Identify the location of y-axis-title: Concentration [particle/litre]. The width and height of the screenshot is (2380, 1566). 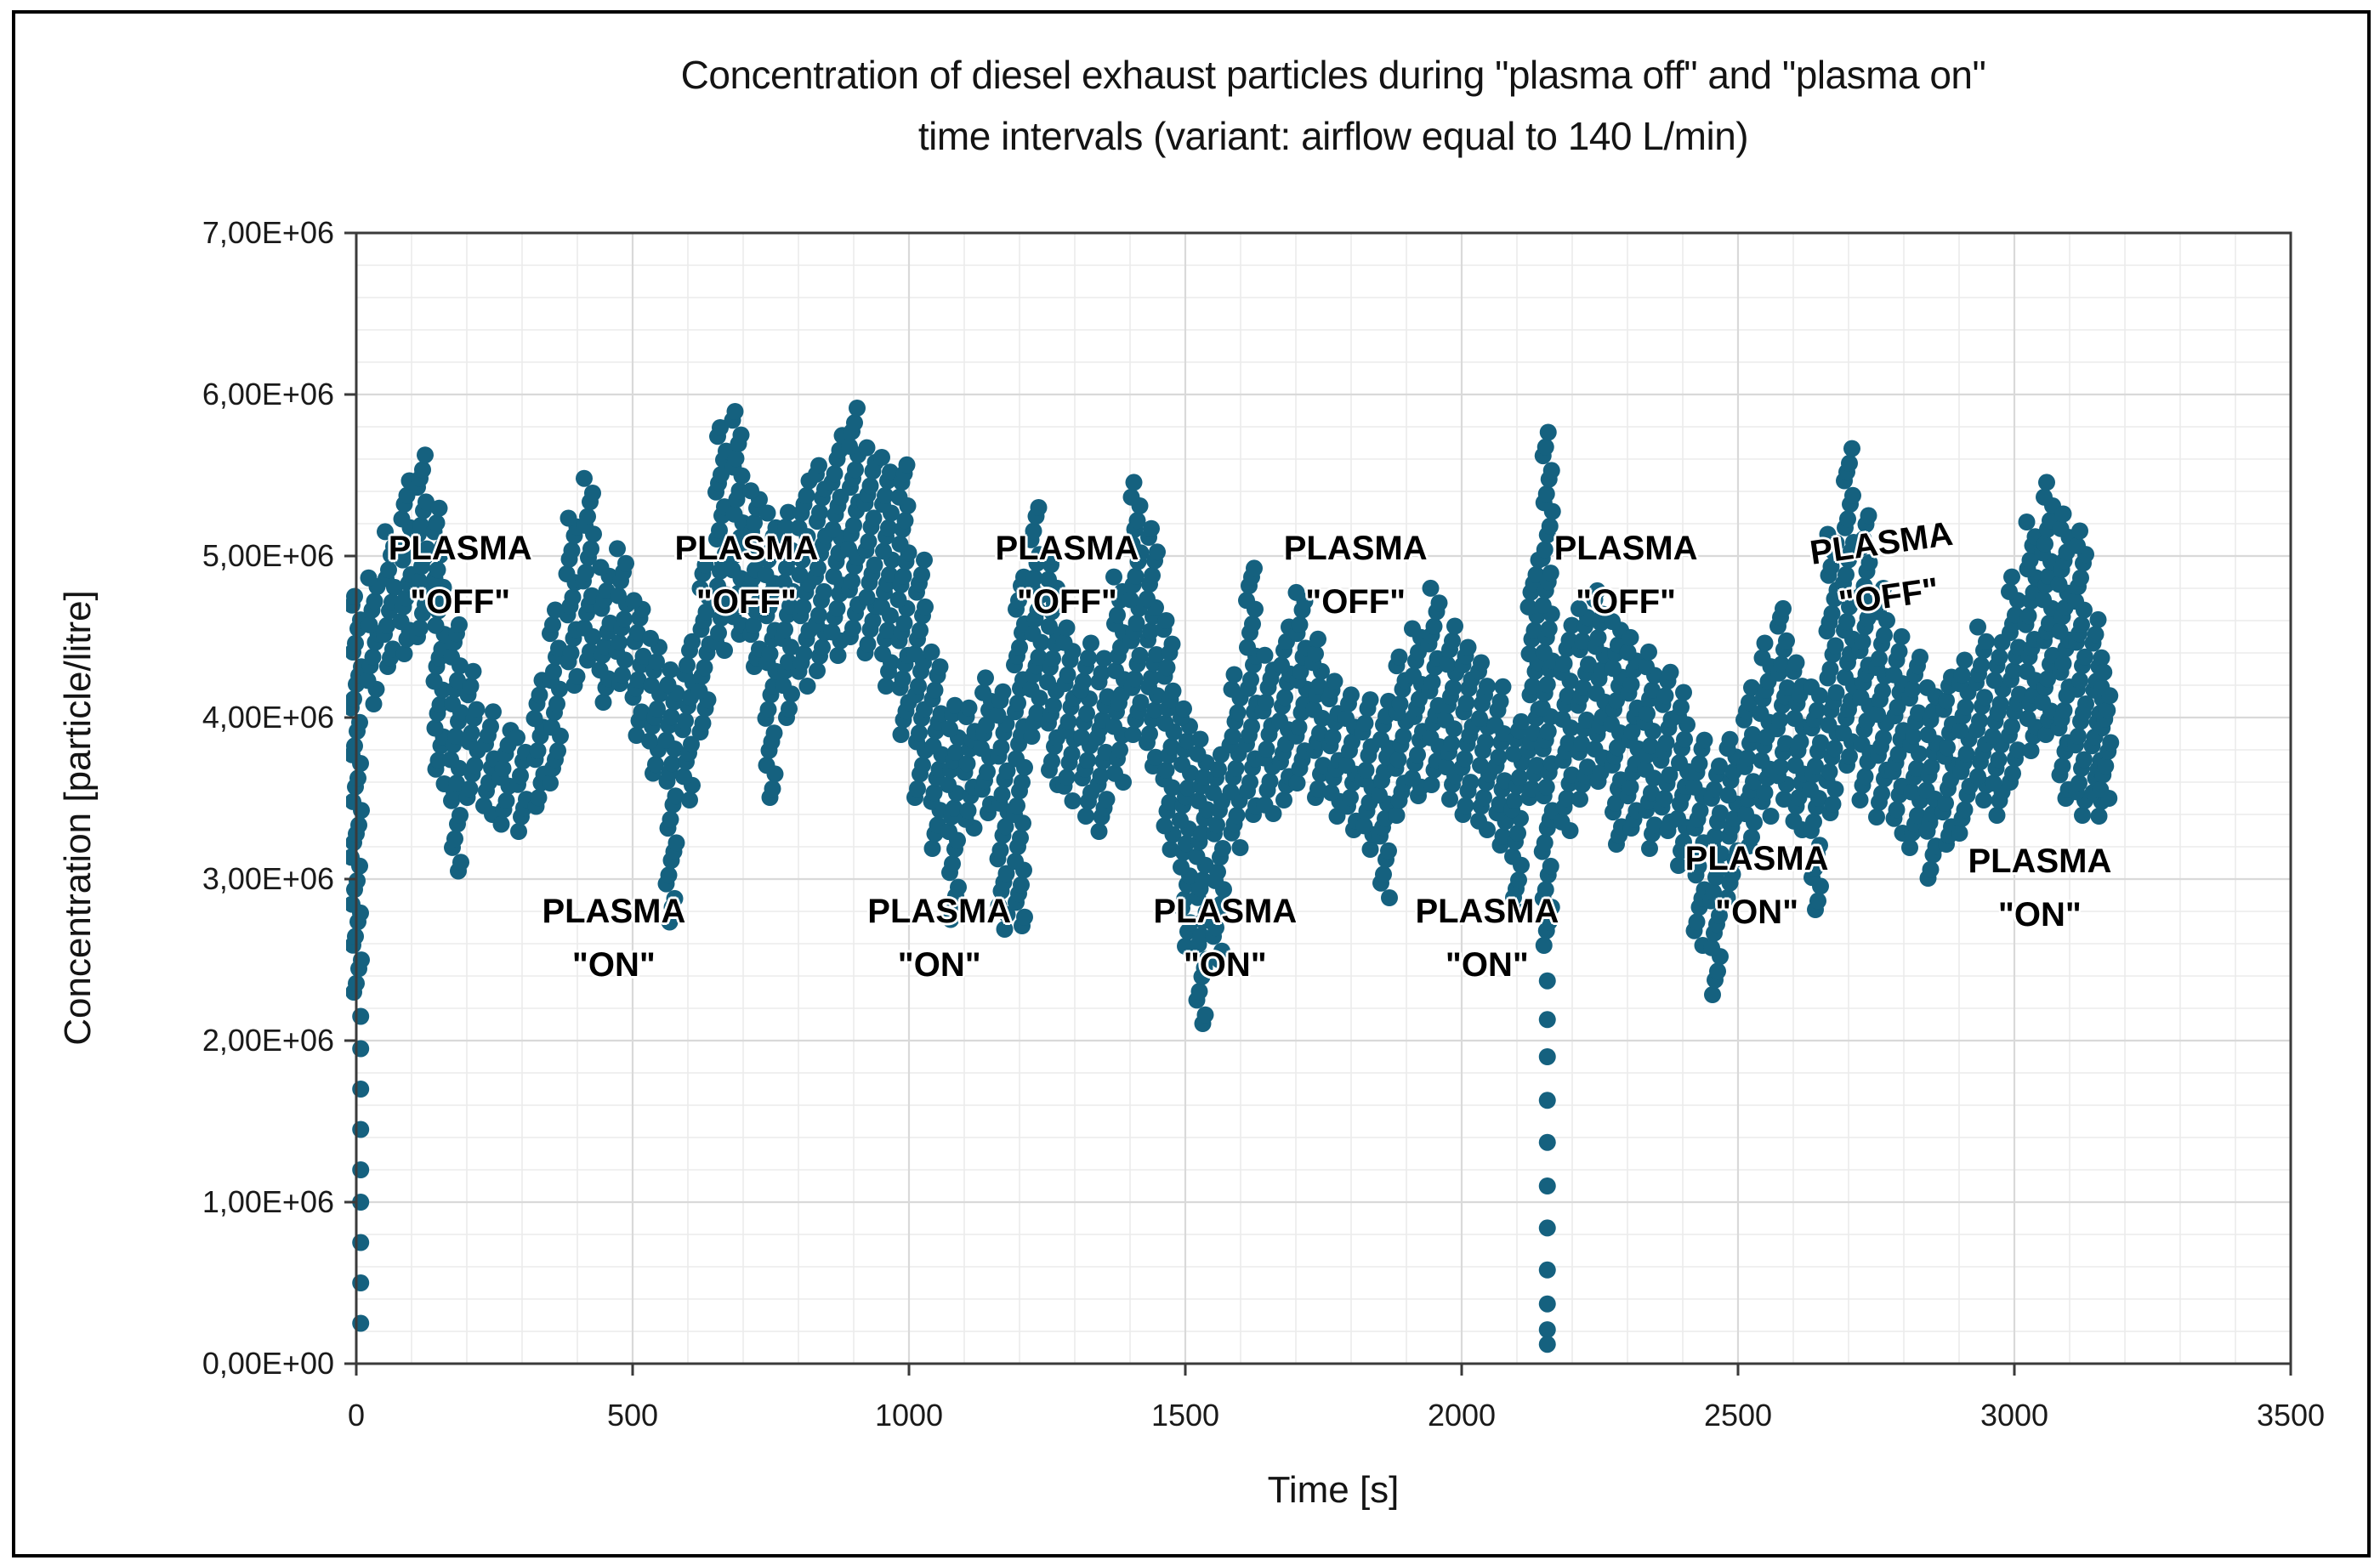
(78, 818).